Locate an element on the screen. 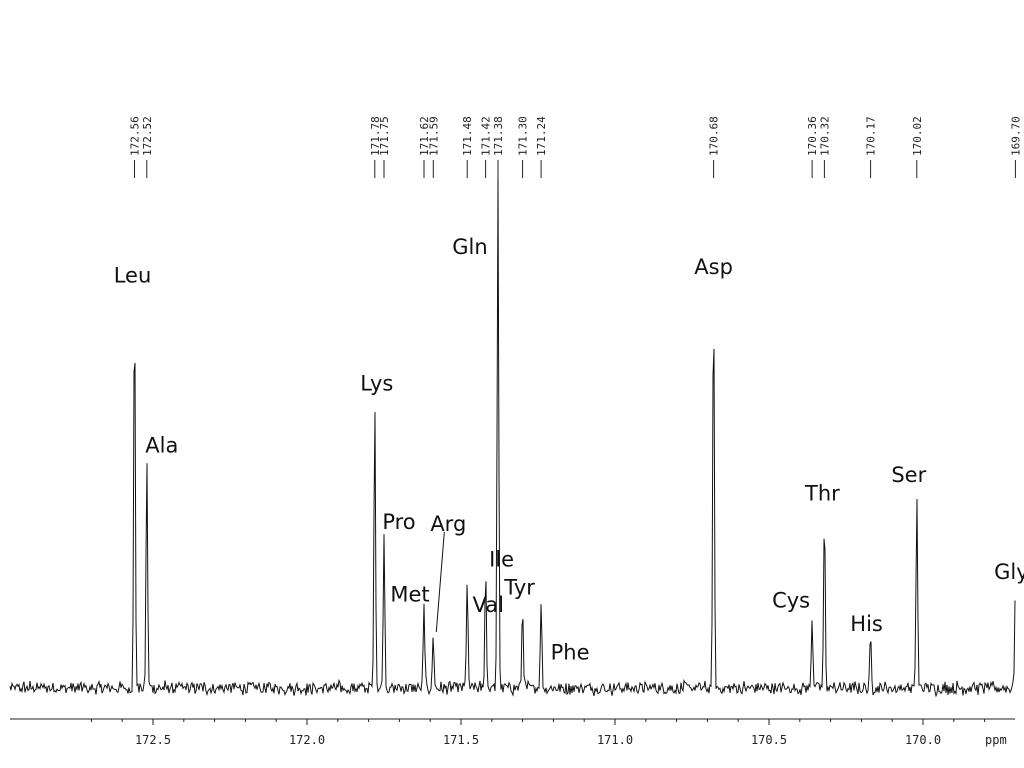 The image size is (1024, 768). shift-label: 170.36 is located at coordinates (812, 136).